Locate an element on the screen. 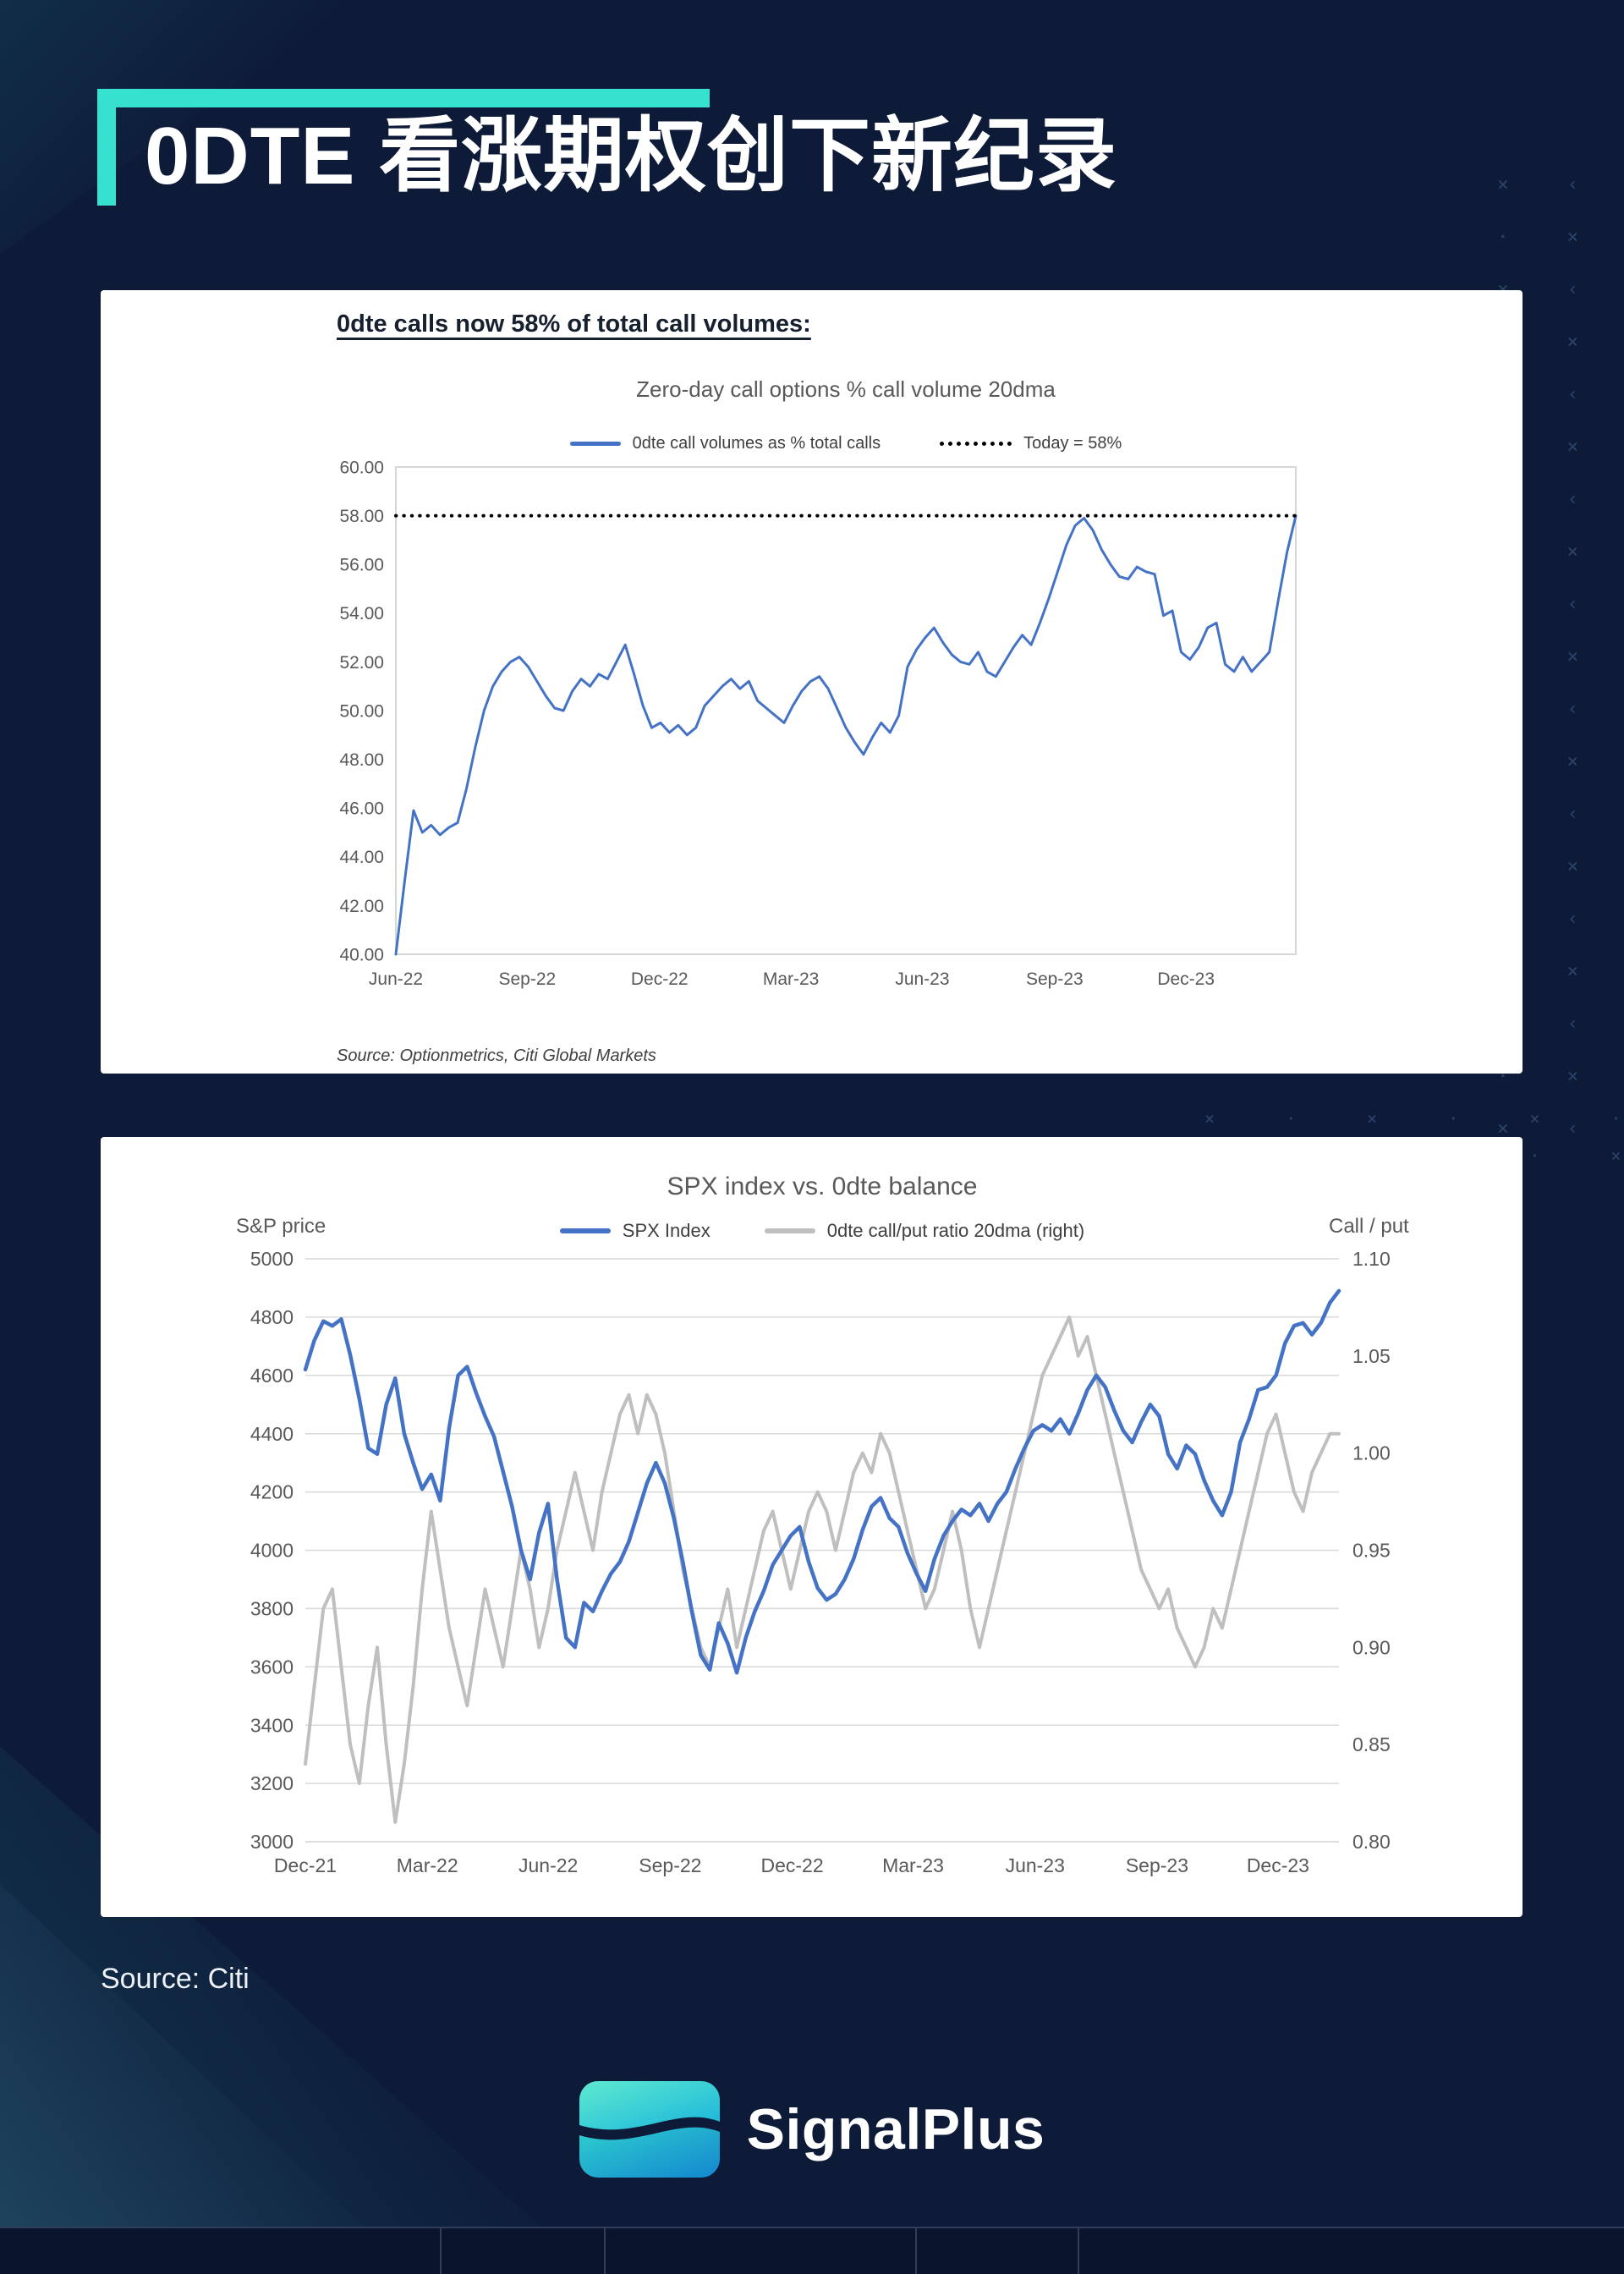 Image resolution: width=1624 pixels, height=2274 pixels. svg-text: 4000 is located at coordinates (272, 1551).